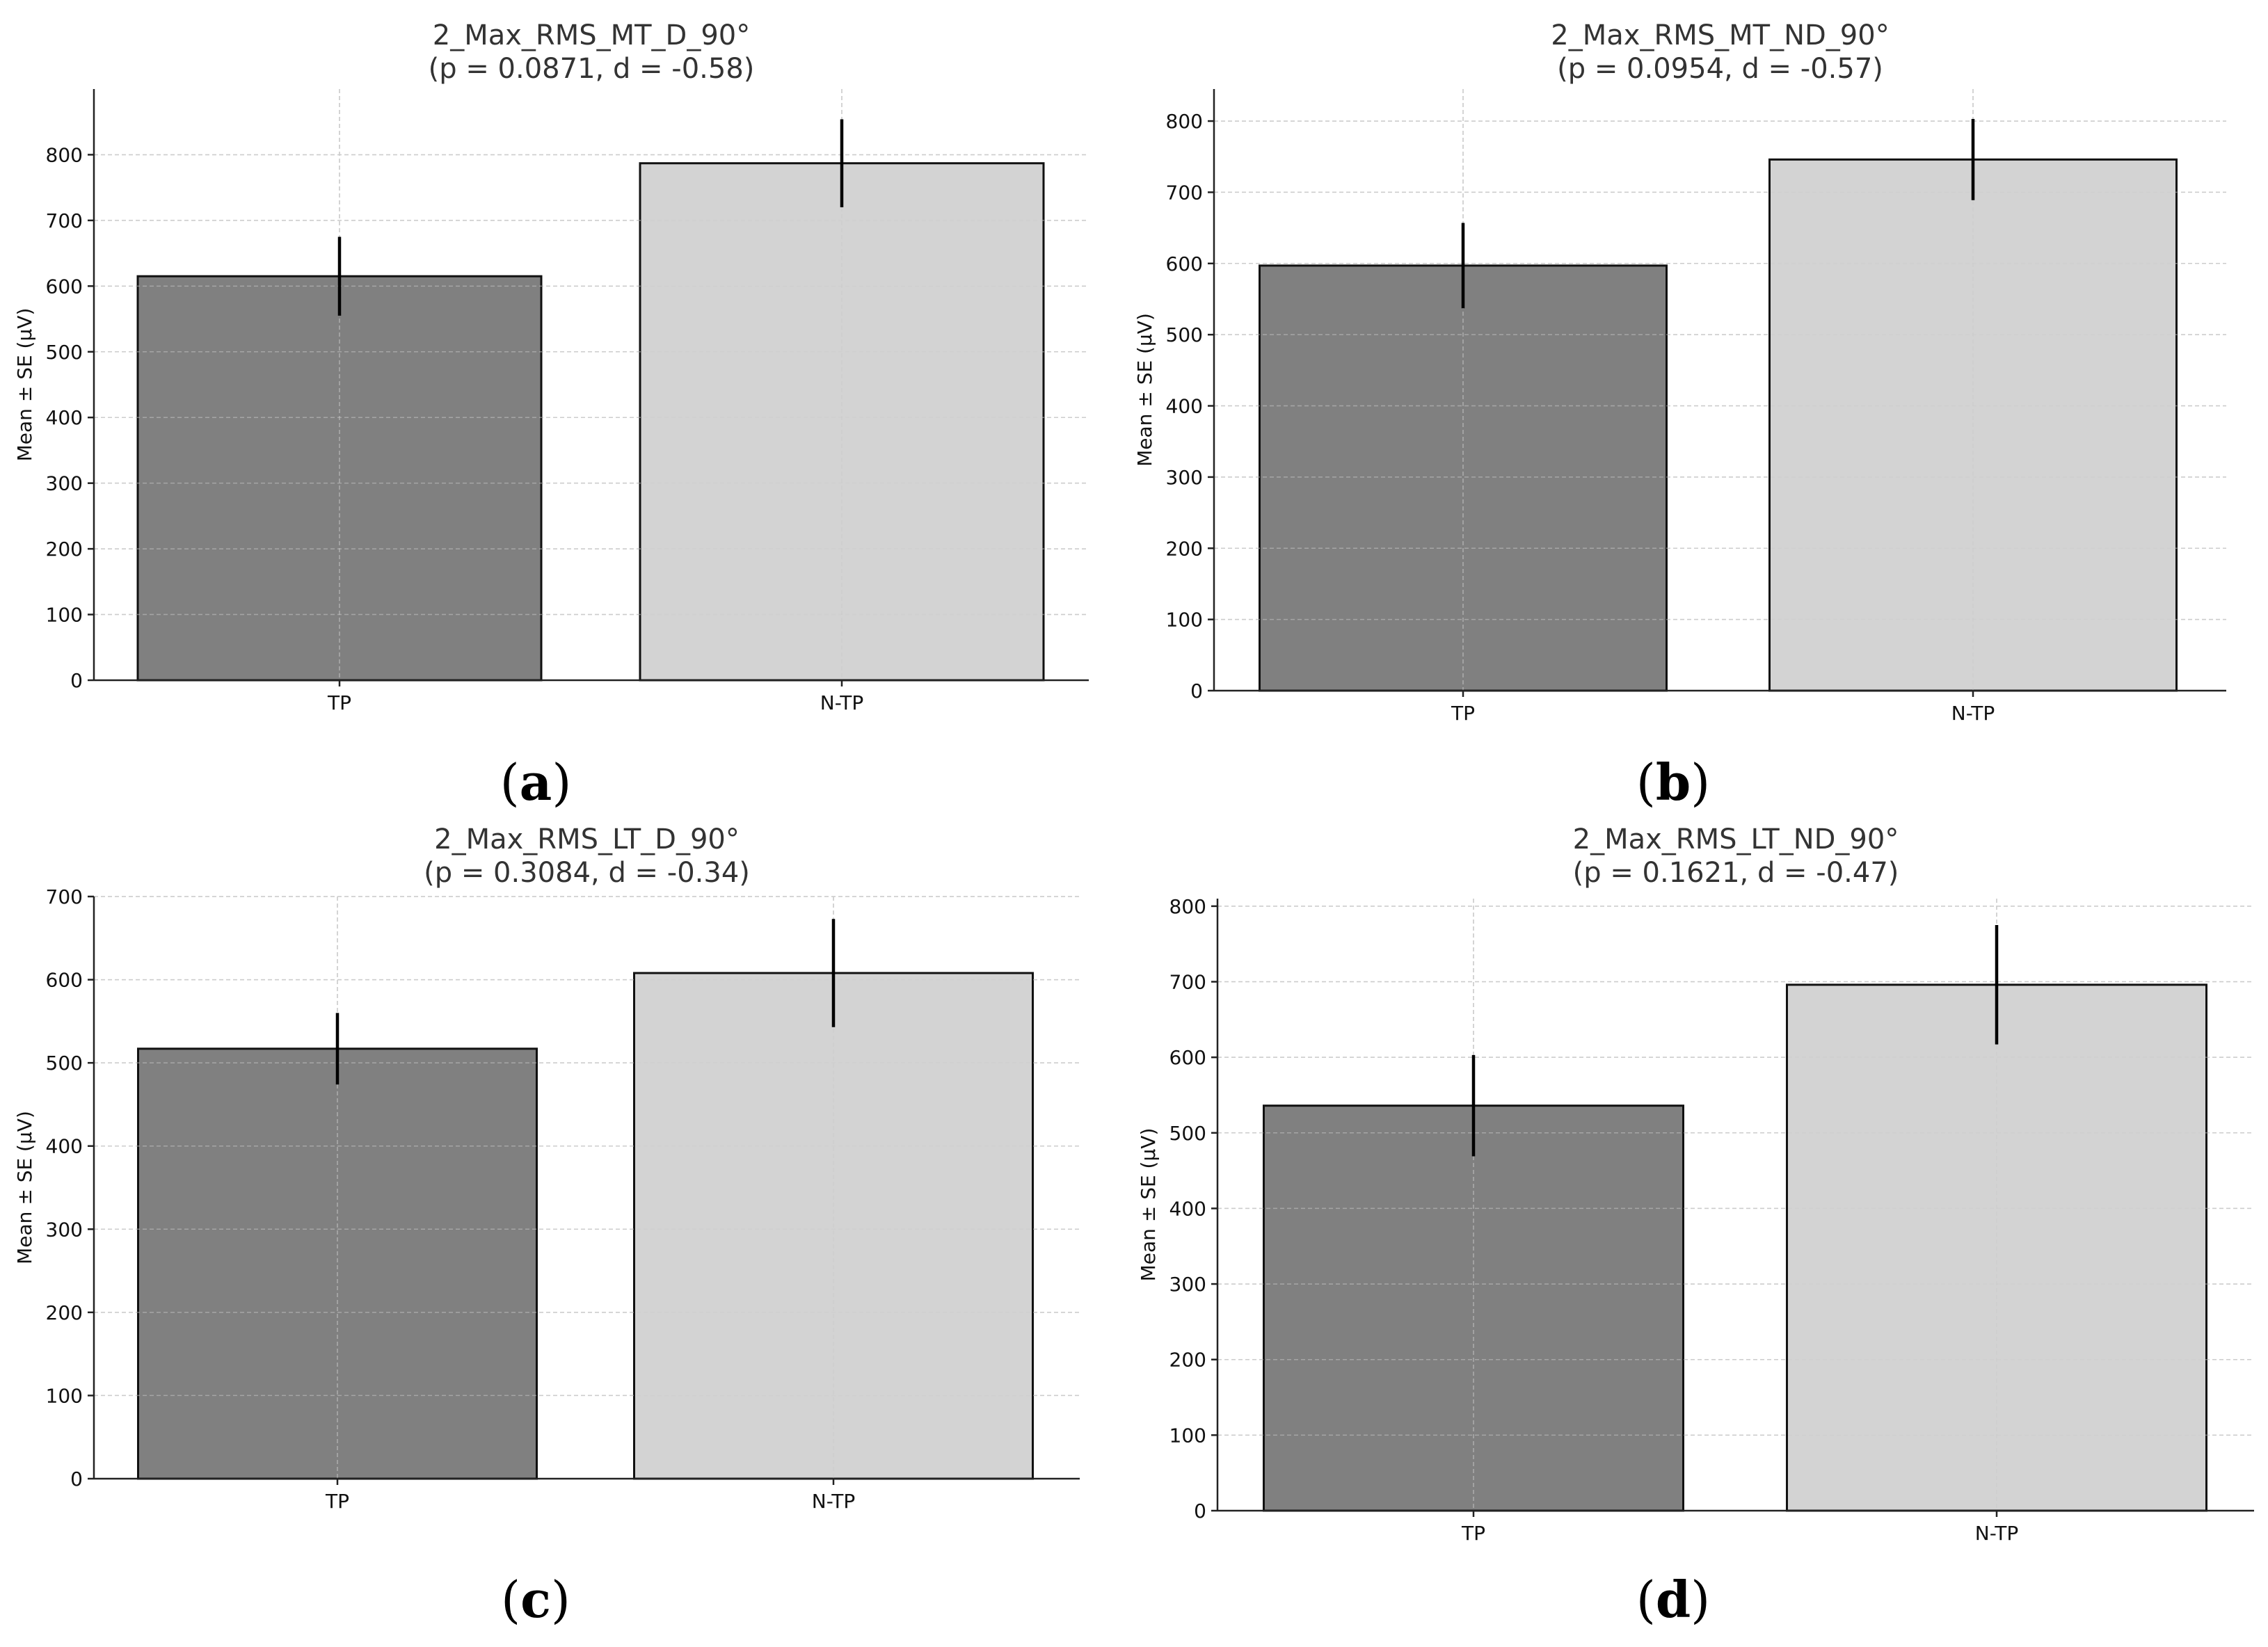  What do you see at coordinates (1720, 35) in the screenshot?
I see `chart-title: 2_Max_RMS_MT_ND_90°` at bounding box center [1720, 35].